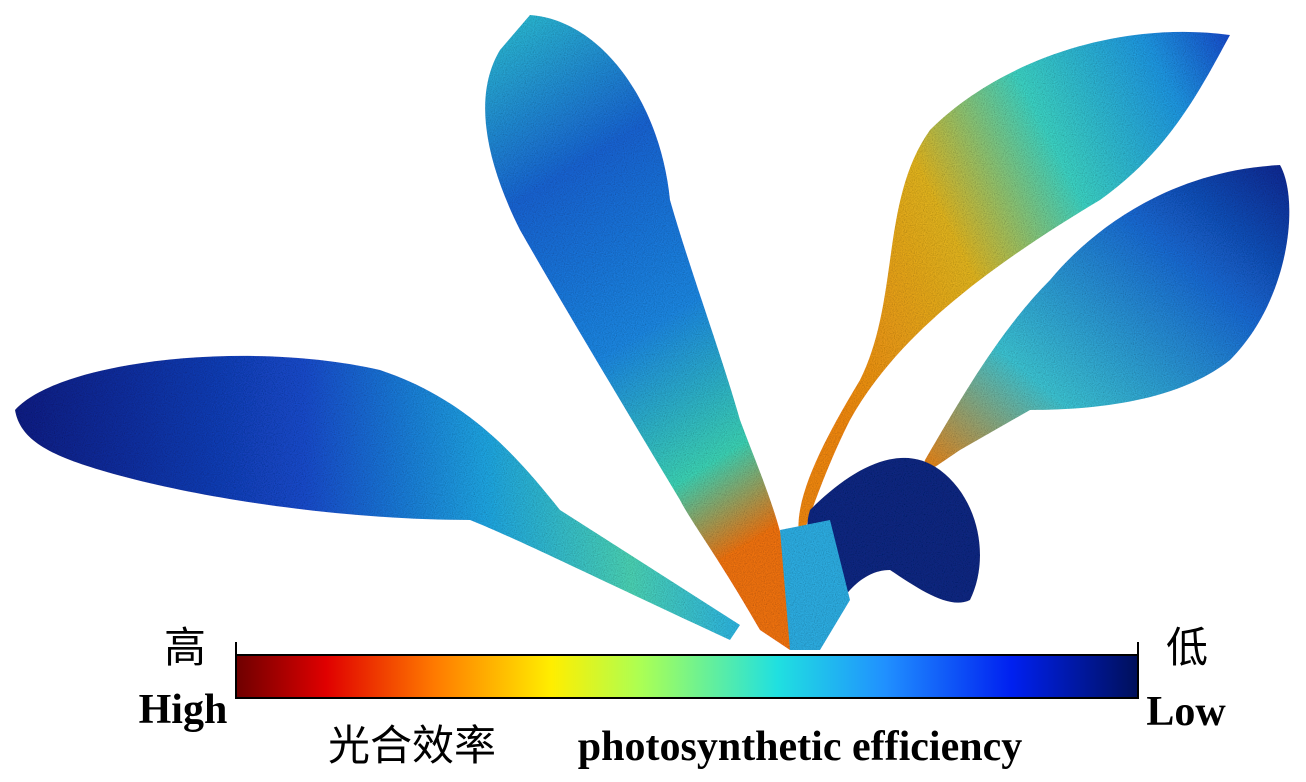 This screenshot has width=1306, height=782. I want to click on low-label: Low, so click(1186, 712).